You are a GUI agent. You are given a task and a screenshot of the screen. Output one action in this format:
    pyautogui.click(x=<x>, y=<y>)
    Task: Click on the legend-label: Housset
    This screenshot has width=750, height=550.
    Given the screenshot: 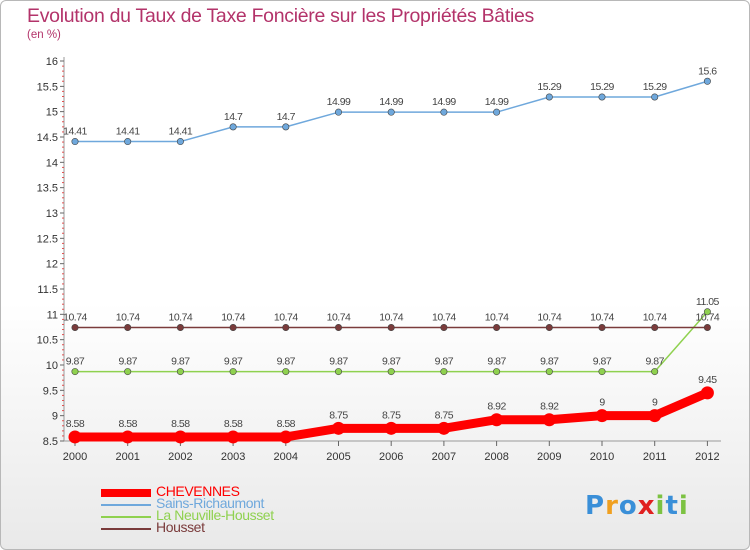 What is the action you would take?
    pyautogui.click(x=180, y=527)
    